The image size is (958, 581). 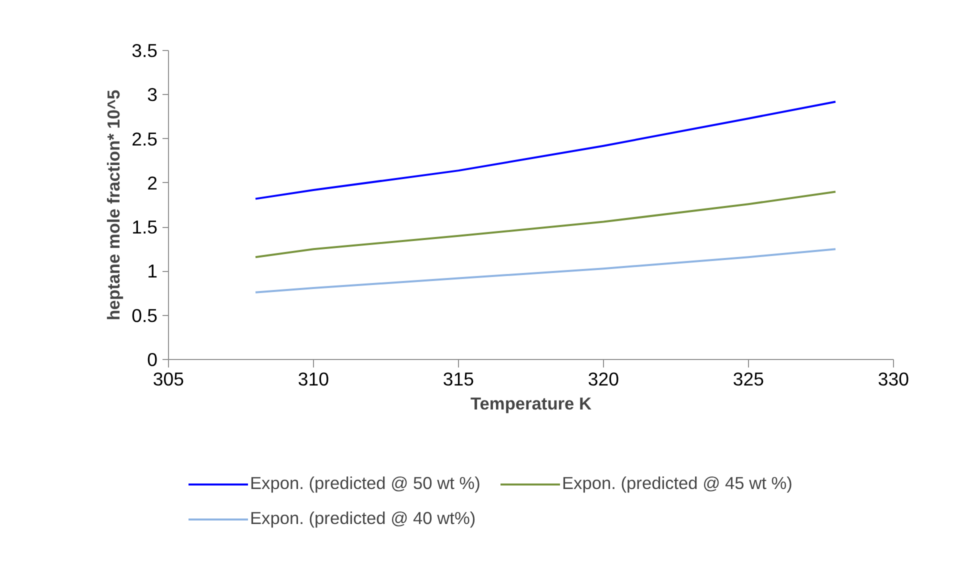 I want to click on x-tick-label: 330, so click(x=894, y=379).